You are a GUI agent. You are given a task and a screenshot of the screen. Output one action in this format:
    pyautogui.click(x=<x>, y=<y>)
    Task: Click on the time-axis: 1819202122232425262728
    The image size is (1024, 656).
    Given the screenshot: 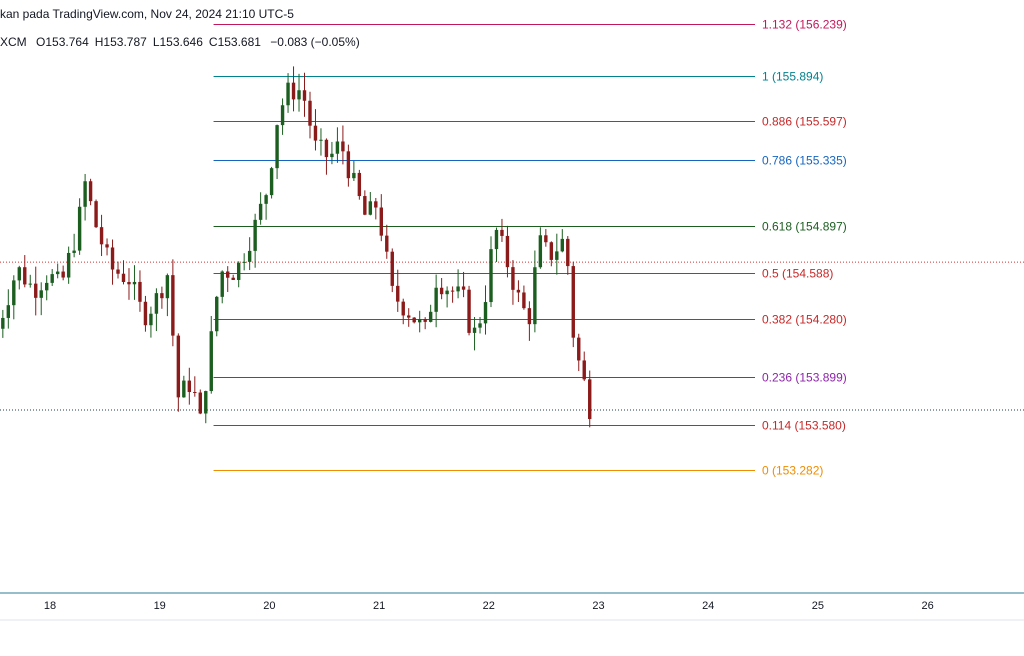 What is the action you would take?
    pyautogui.click(x=512, y=606)
    